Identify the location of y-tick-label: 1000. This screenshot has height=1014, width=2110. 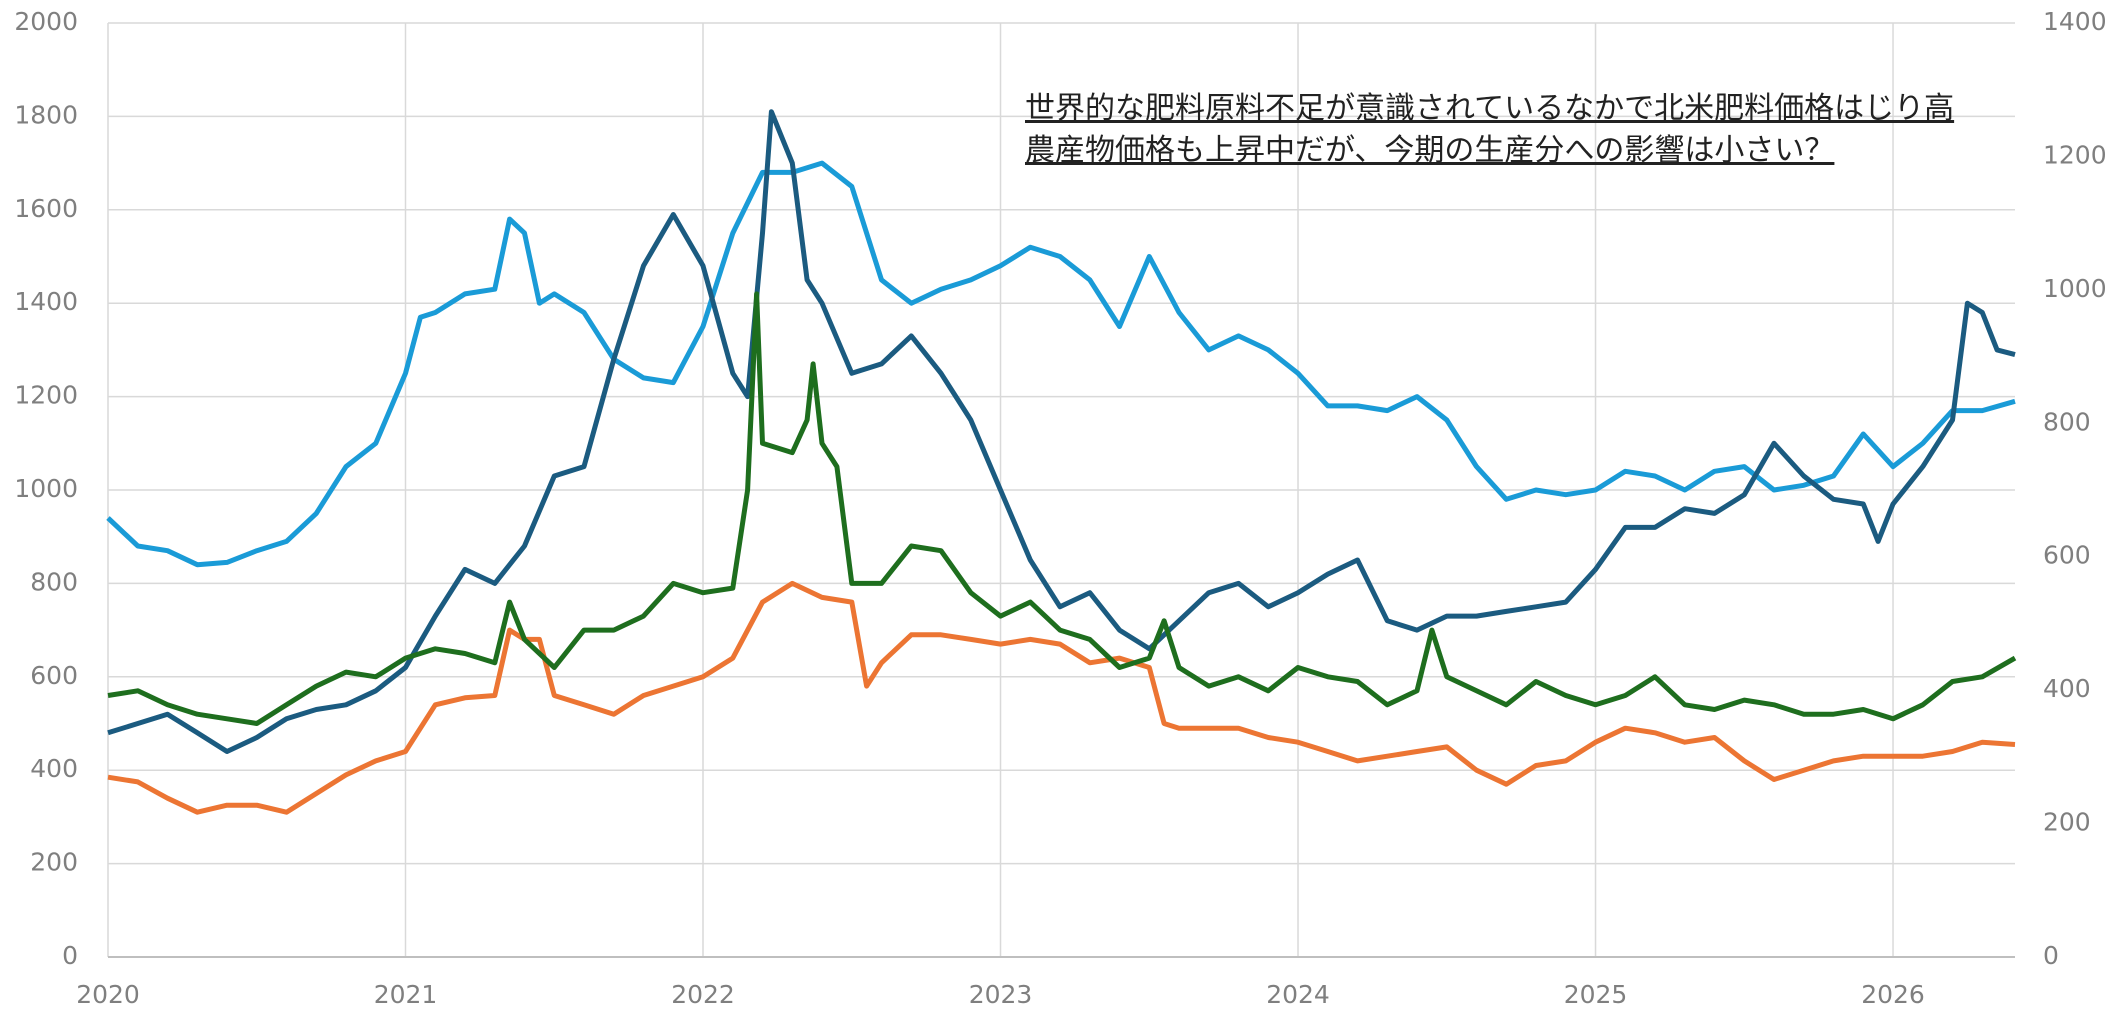
(46, 488).